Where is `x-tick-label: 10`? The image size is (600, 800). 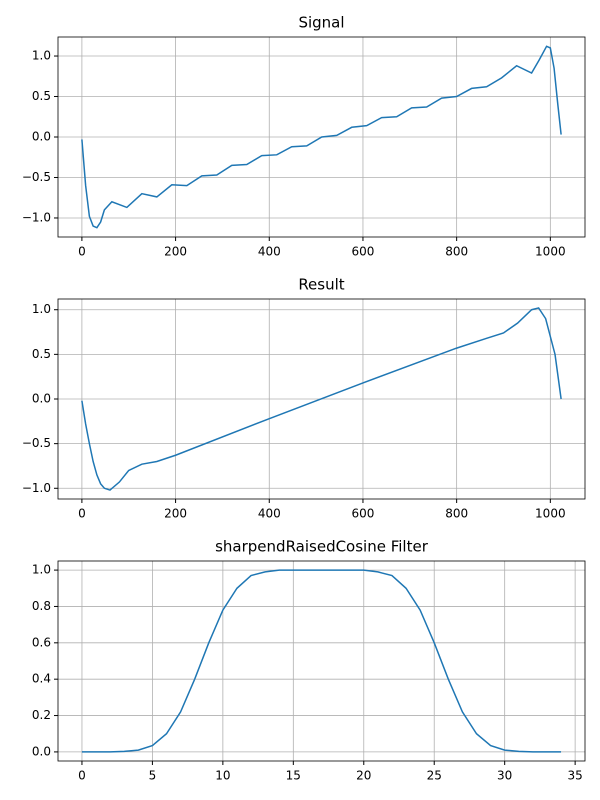
x-tick-label: 10 is located at coordinates (222, 776).